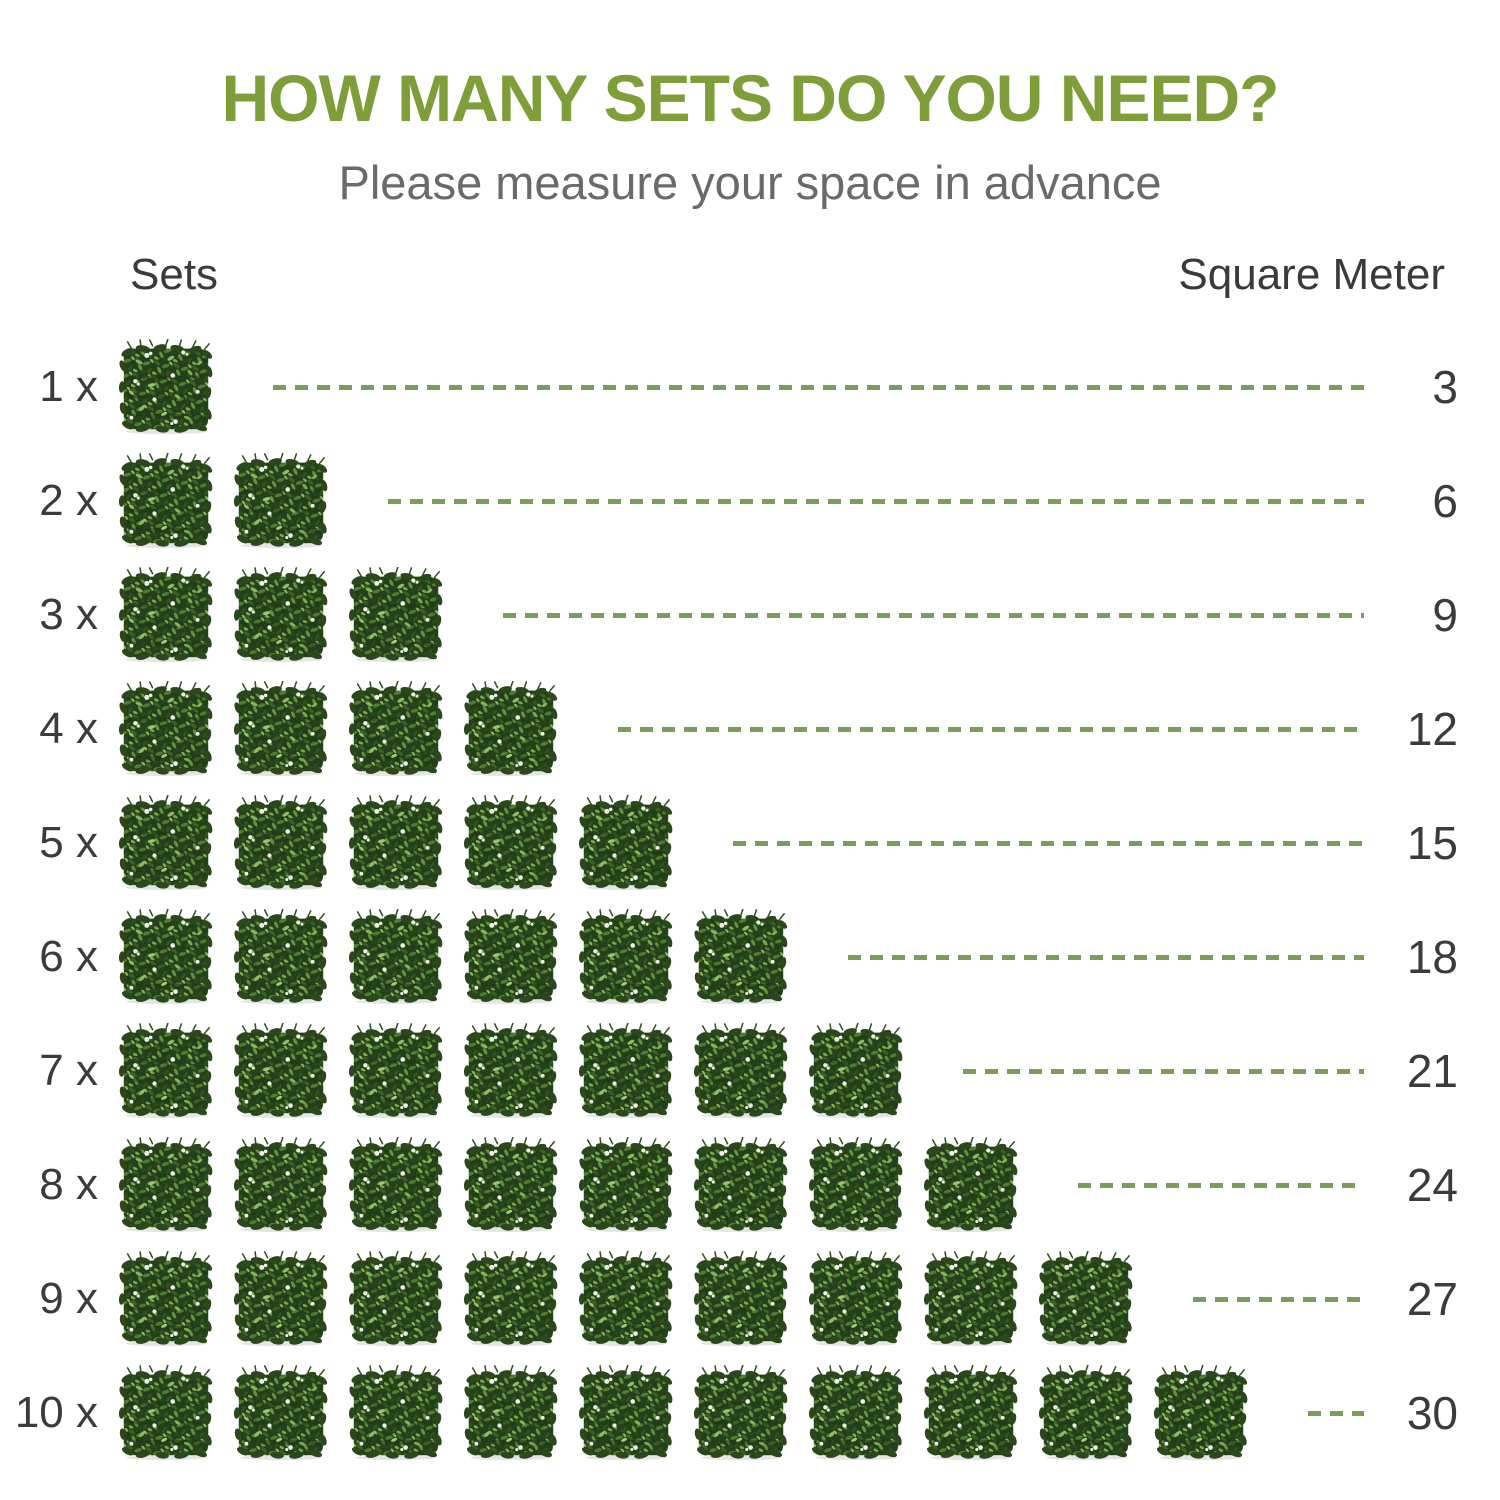  What do you see at coordinates (750, 182) in the screenshot?
I see `page-subtitle: Please measure your space in advance` at bounding box center [750, 182].